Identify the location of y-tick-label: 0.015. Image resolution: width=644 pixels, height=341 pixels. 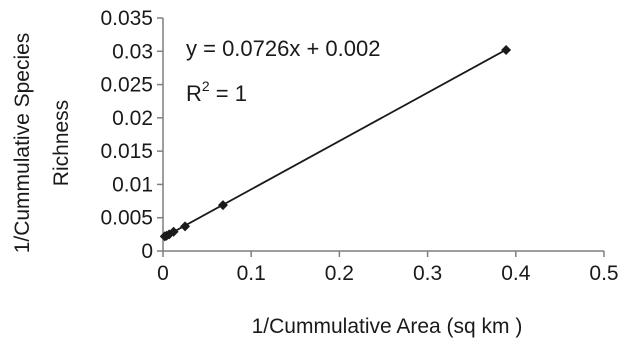
(126, 151).